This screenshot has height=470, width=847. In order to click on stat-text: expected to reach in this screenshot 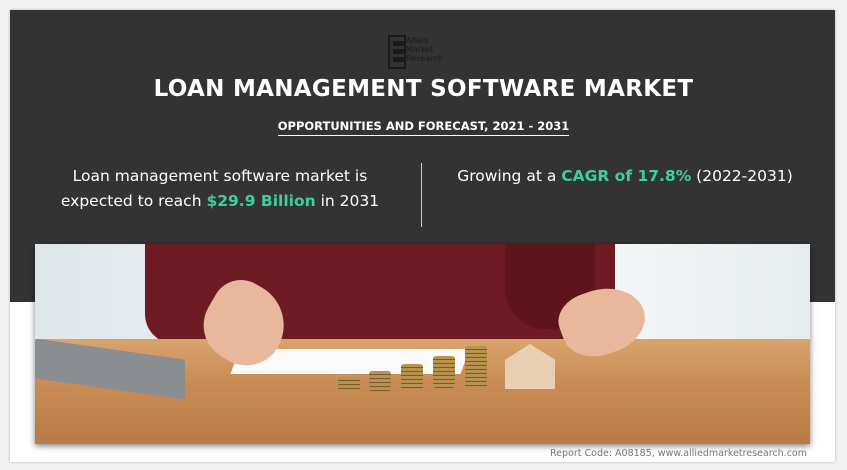, I will do `click(133, 201)`.